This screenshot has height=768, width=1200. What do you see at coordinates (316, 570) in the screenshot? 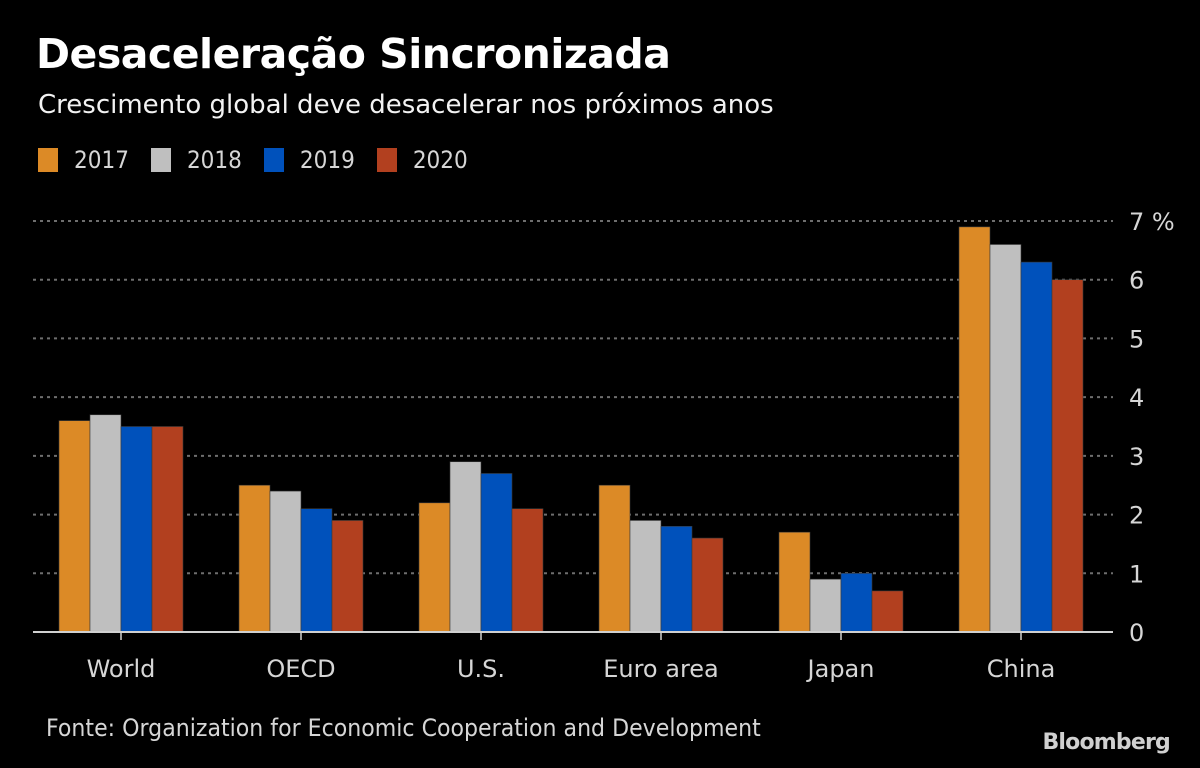
I see `bar-2019-oecd` at bounding box center [316, 570].